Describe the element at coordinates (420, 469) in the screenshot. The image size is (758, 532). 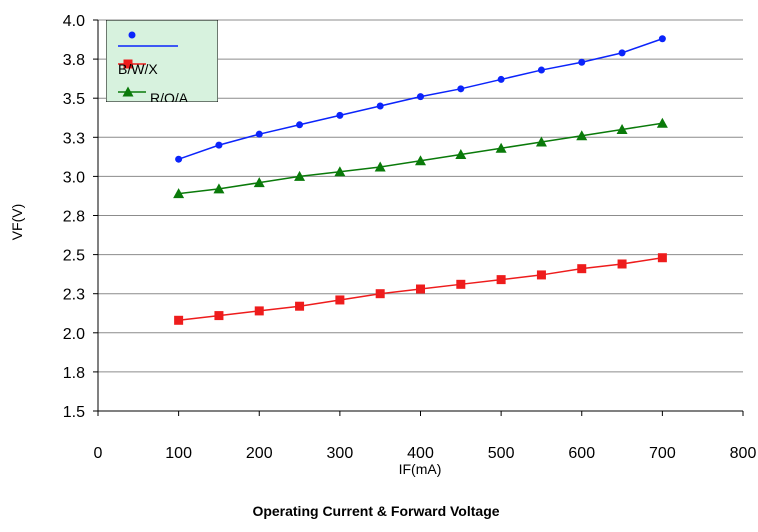
I see `x-axis-label: IF(mA)` at that location.